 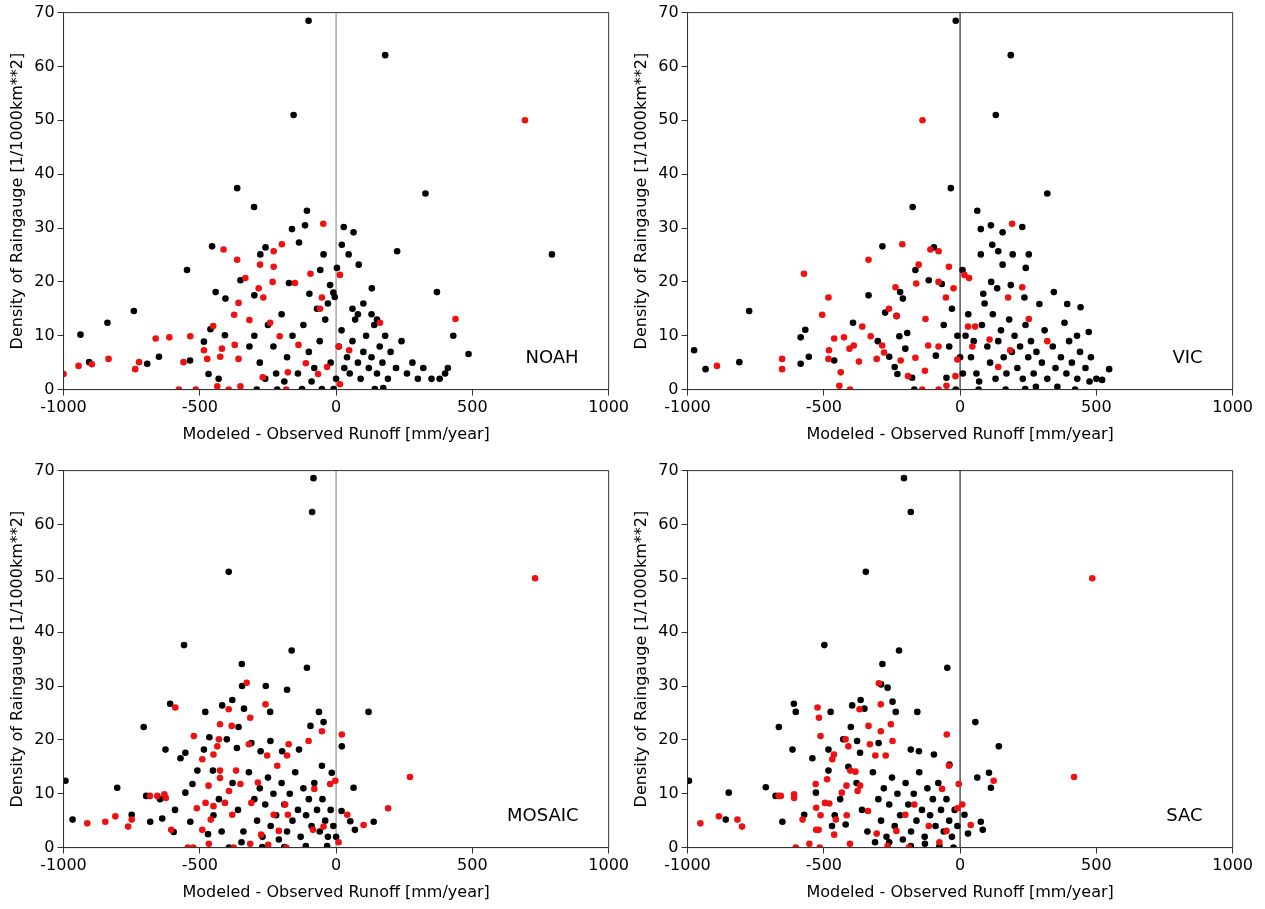 What do you see at coordinates (552, 357) in the screenshot?
I see `annotation: NOAH` at bounding box center [552, 357].